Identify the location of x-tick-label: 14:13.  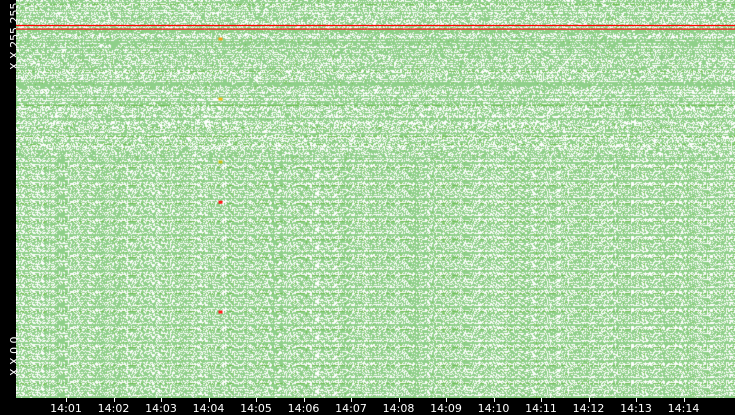
(636, 408).